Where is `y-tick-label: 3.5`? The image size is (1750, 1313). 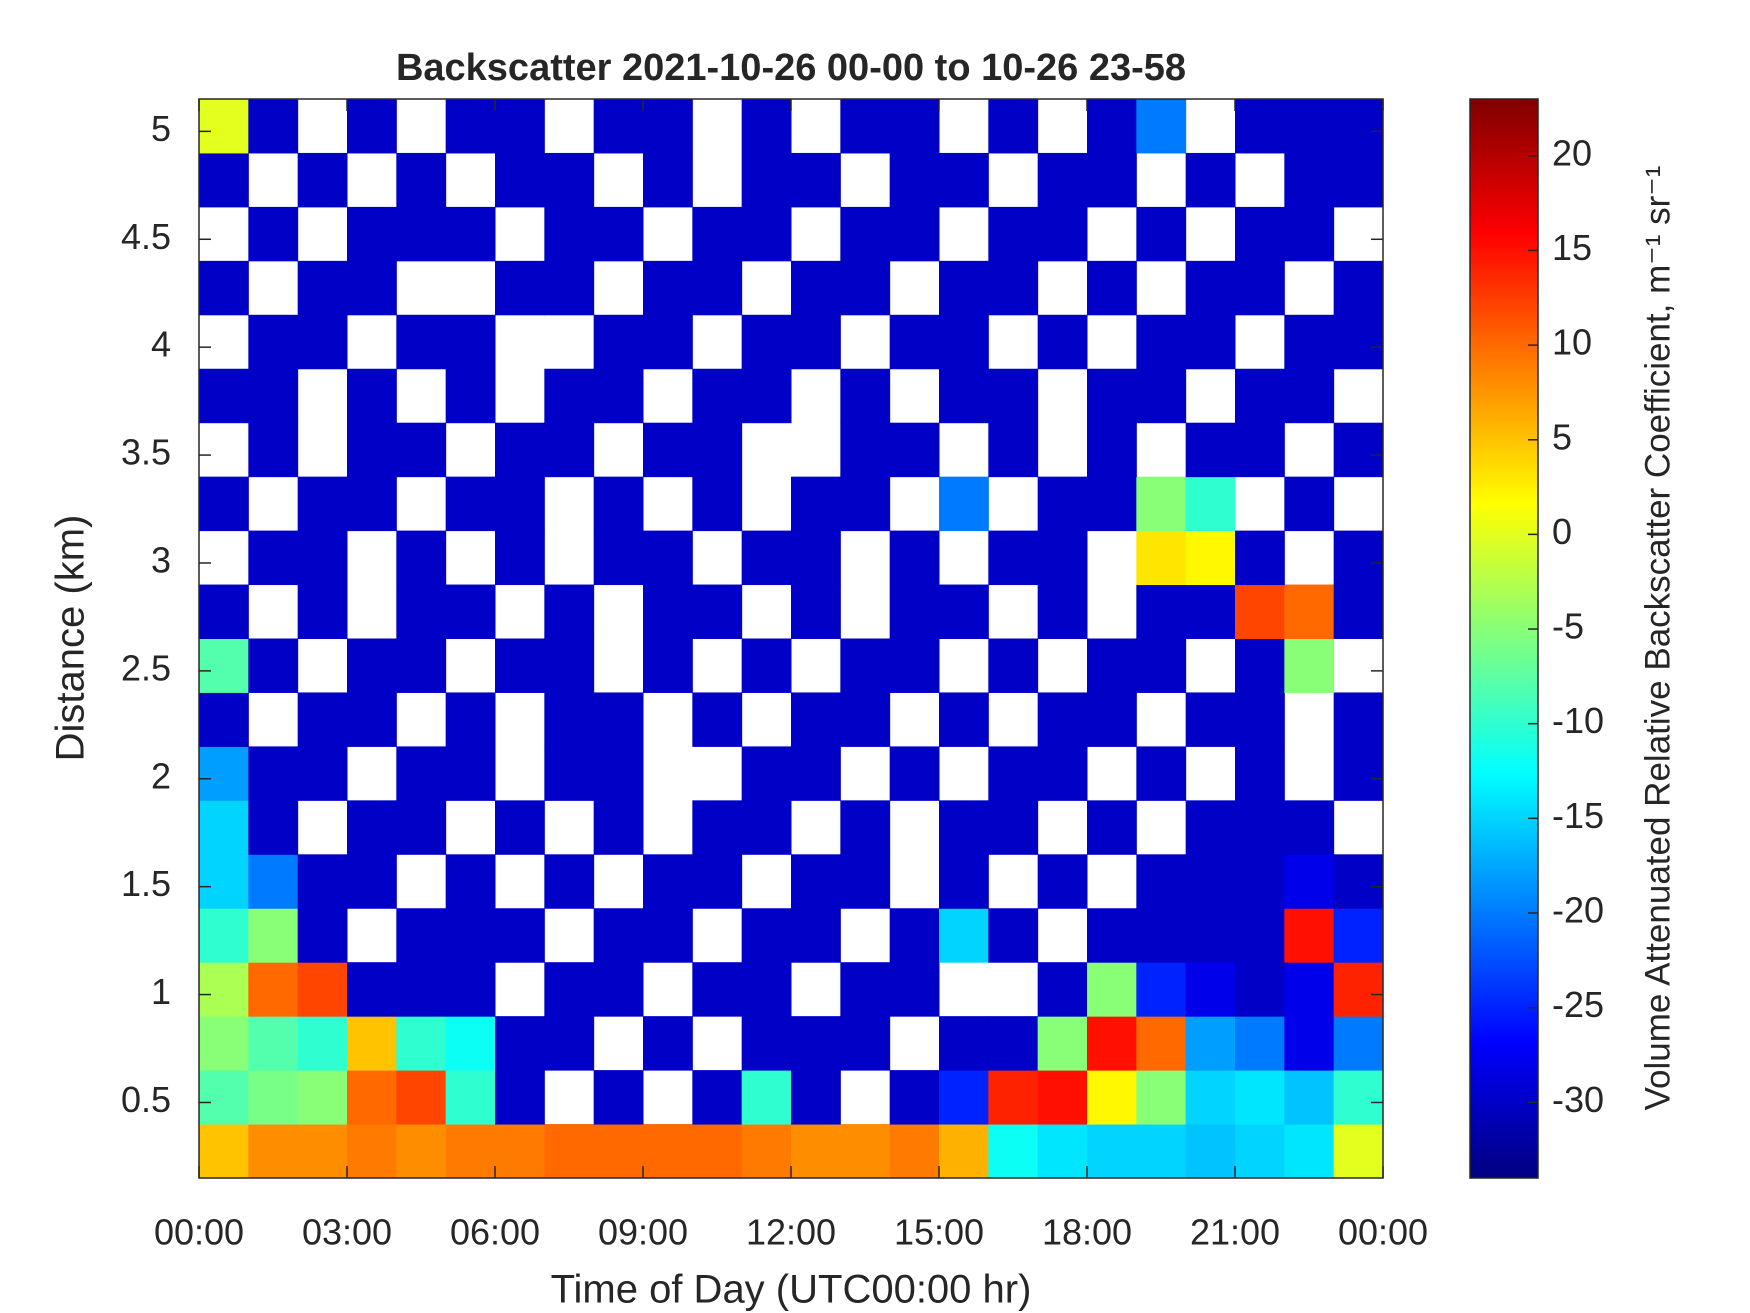 y-tick-label: 3.5 is located at coordinates (146, 452).